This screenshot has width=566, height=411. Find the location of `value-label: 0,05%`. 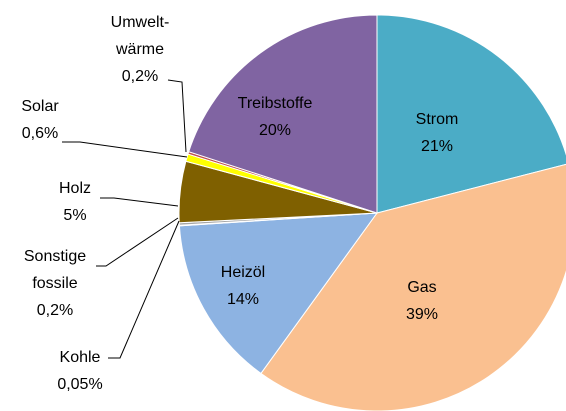

value-label: 0,05% is located at coordinates (80, 384).